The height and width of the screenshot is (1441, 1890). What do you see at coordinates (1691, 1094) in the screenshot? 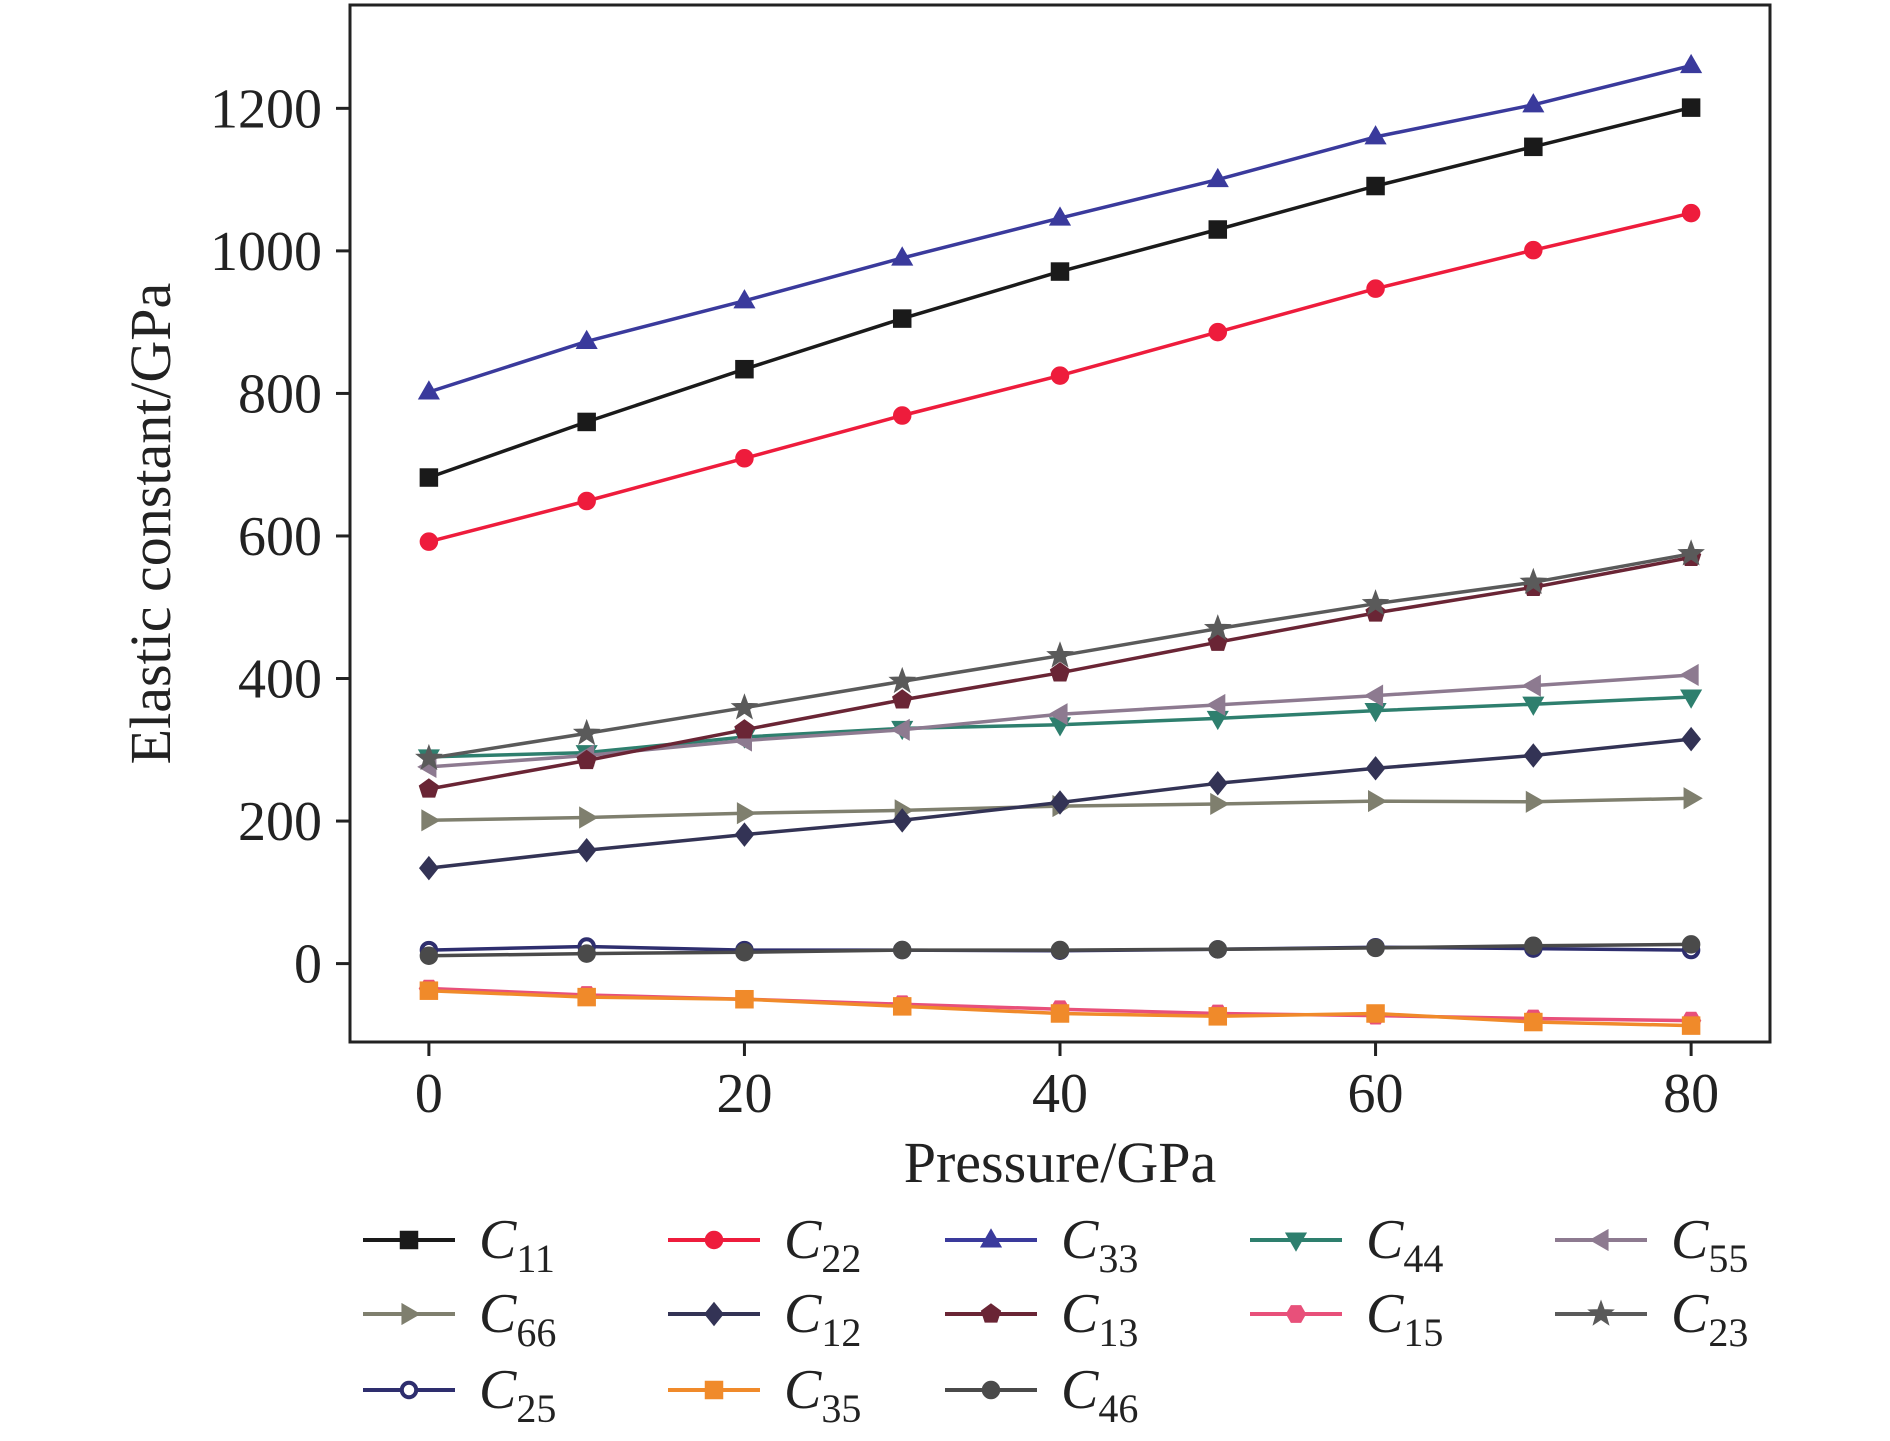
I see `x-tick-label: 80` at bounding box center [1691, 1094].